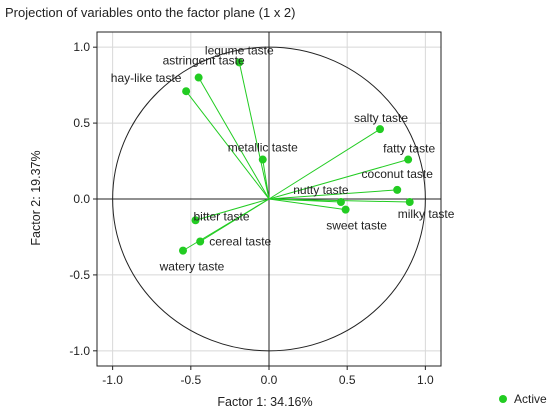  What do you see at coordinates (190, 380) in the screenshot?
I see `x-tick-label: -0.5` at bounding box center [190, 380].